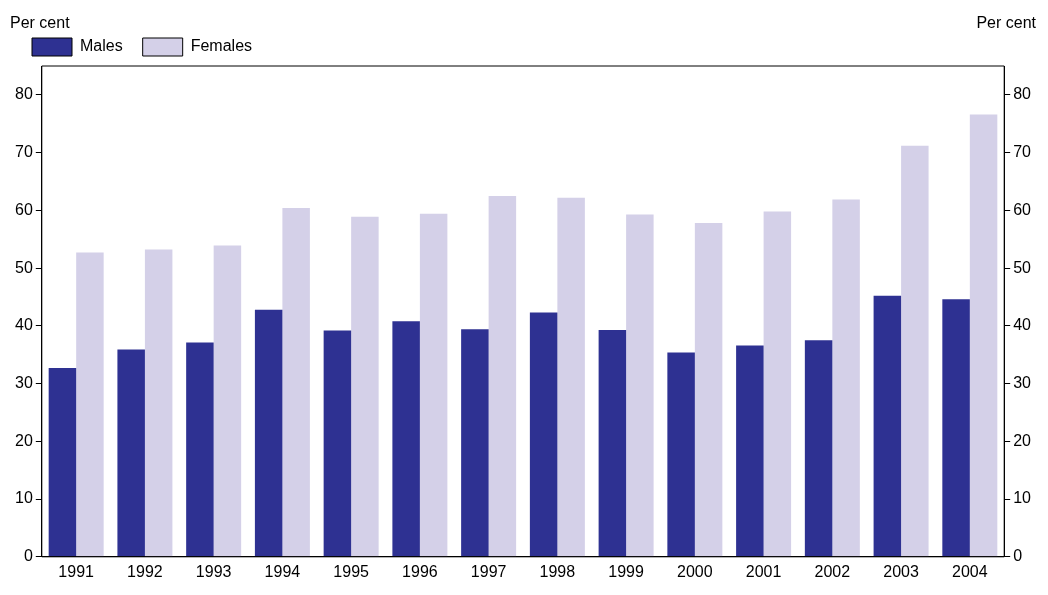 The height and width of the screenshot is (595, 1048). What do you see at coordinates (763, 571) in the screenshot?
I see `x-tick-label: 2001` at bounding box center [763, 571].